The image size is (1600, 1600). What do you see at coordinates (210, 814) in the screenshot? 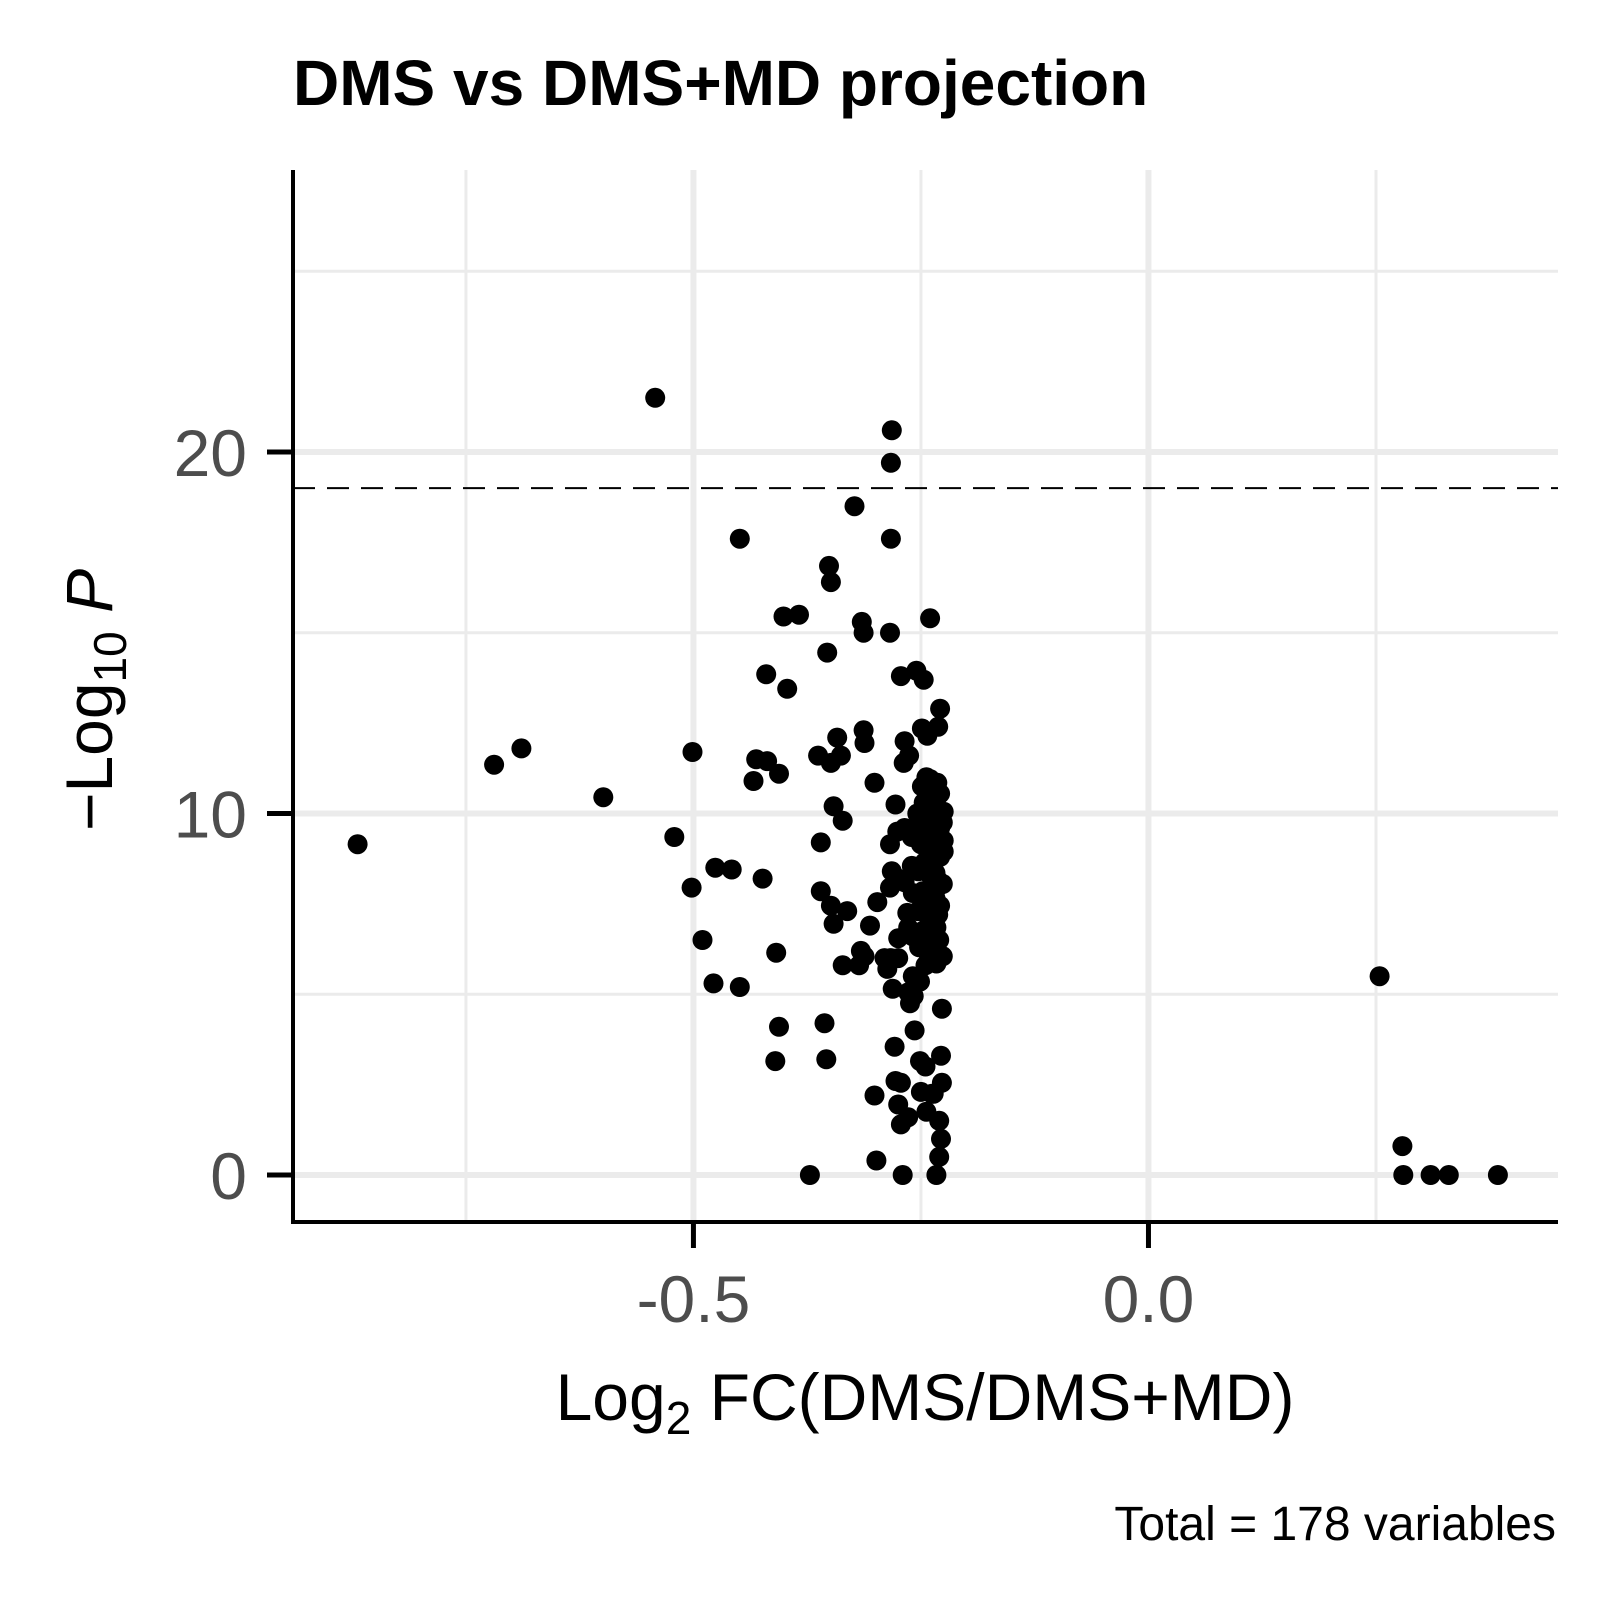
I see `y-tick-label: 10` at bounding box center [210, 814].